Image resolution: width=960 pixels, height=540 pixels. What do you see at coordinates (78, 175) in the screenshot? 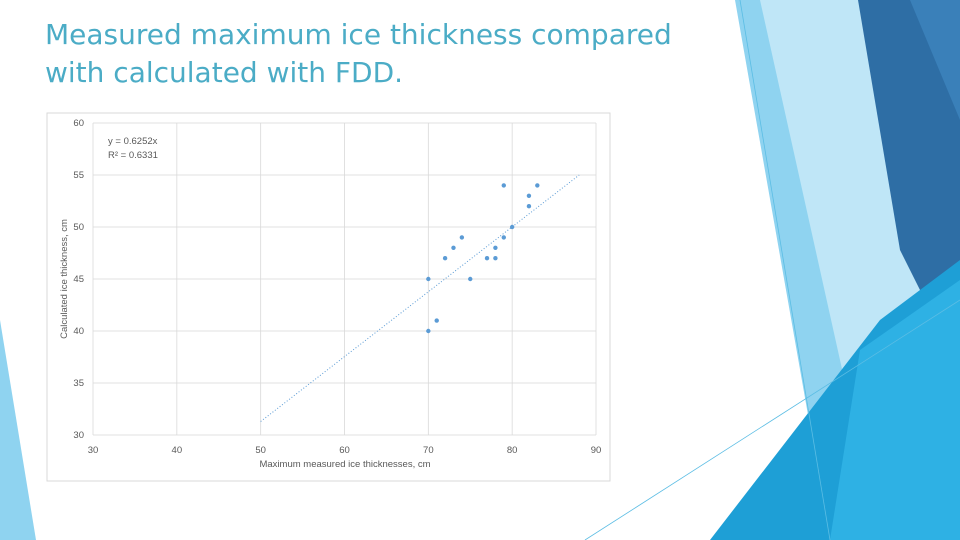
I see `y-tick-label: 55` at bounding box center [78, 175].